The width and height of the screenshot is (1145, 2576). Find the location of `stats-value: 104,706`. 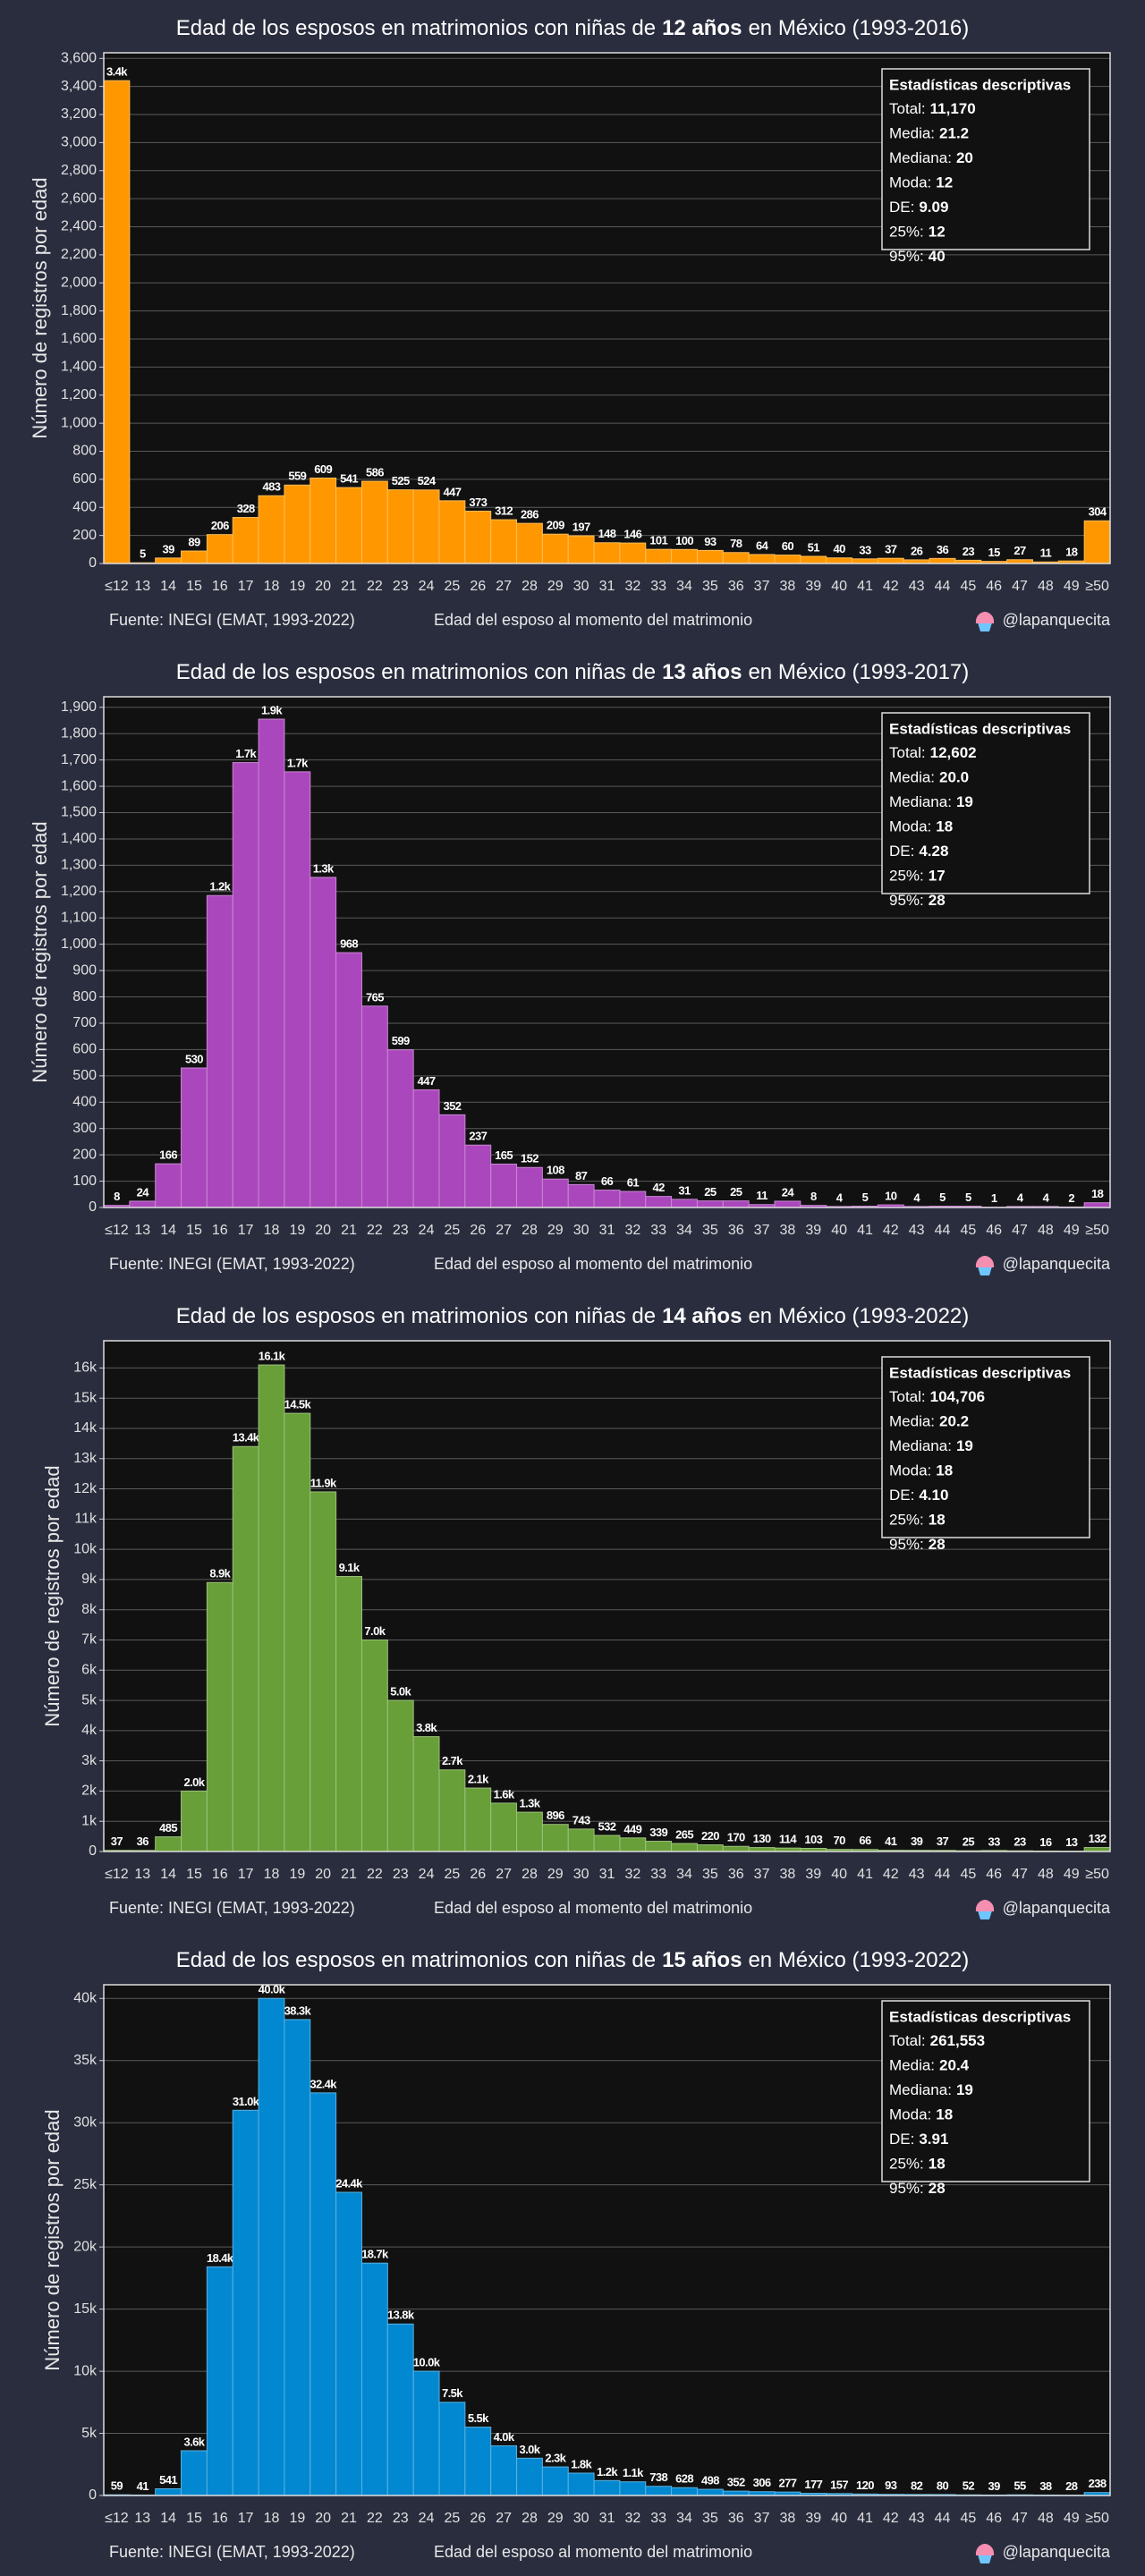

stats-value: 104,706 is located at coordinates (957, 1396).